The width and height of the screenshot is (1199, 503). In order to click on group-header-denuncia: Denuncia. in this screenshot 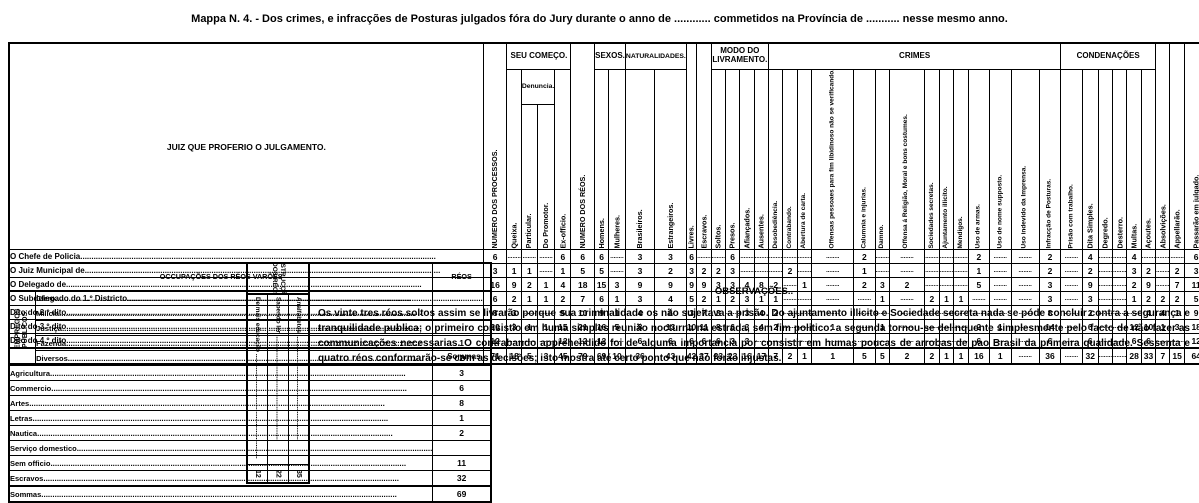, I will do `click(538, 86)`.